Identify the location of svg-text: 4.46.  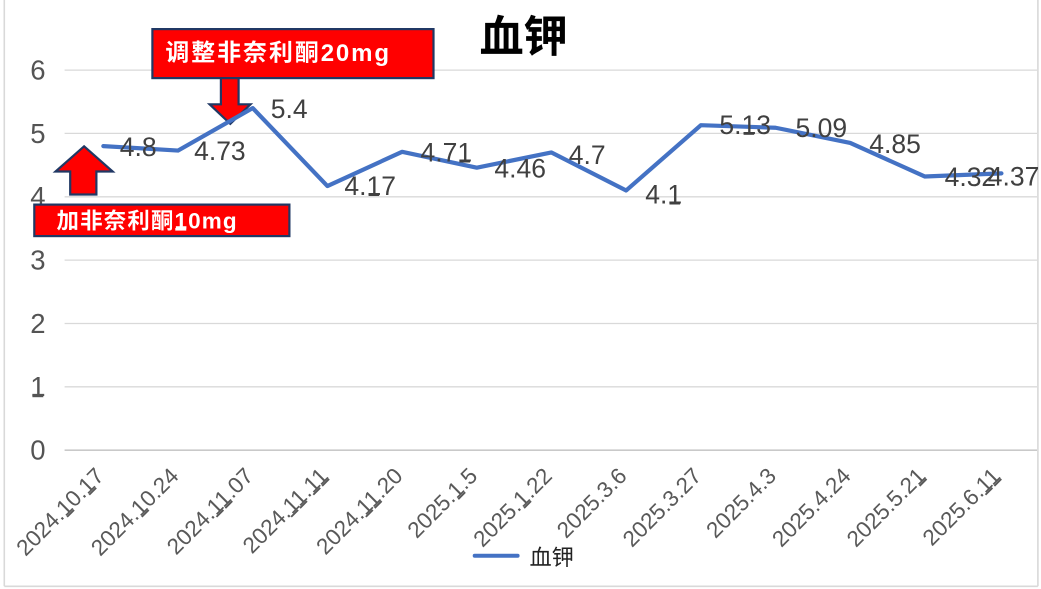
(520, 168).